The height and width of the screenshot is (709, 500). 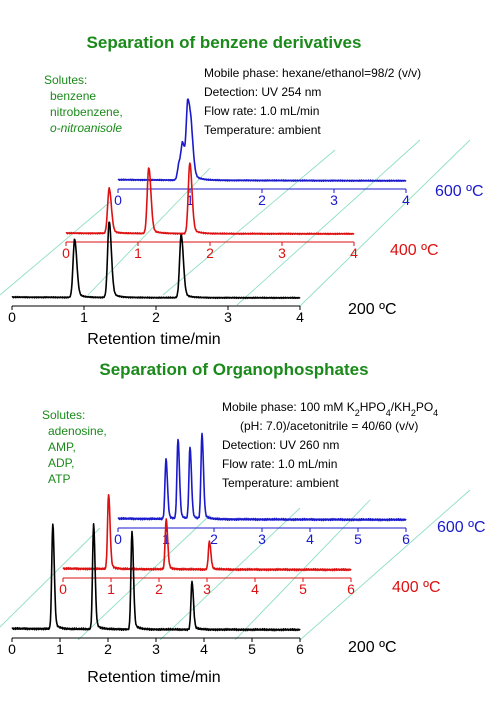 What do you see at coordinates (61, 463) in the screenshot?
I see `solute-label: ADP,` at bounding box center [61, 463].